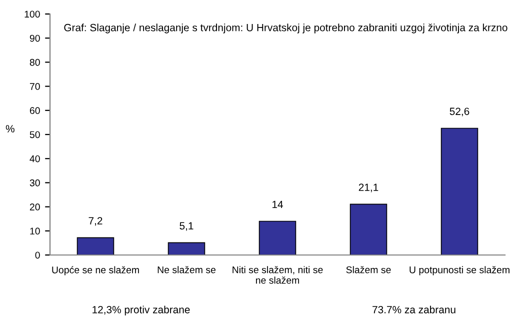  Describe the element at coordinates (35, 86) in the screenshot. I see `y-tick-label: 70` at that location.